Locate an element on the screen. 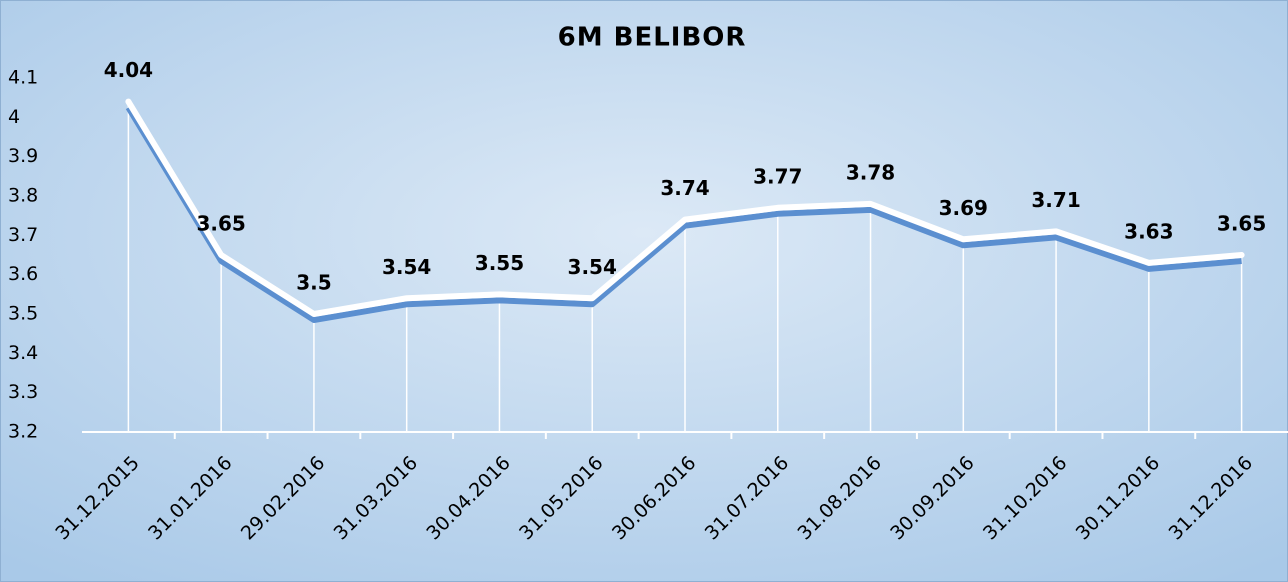  y-tick-label: 3.4 is located at coordinates (23, 353).